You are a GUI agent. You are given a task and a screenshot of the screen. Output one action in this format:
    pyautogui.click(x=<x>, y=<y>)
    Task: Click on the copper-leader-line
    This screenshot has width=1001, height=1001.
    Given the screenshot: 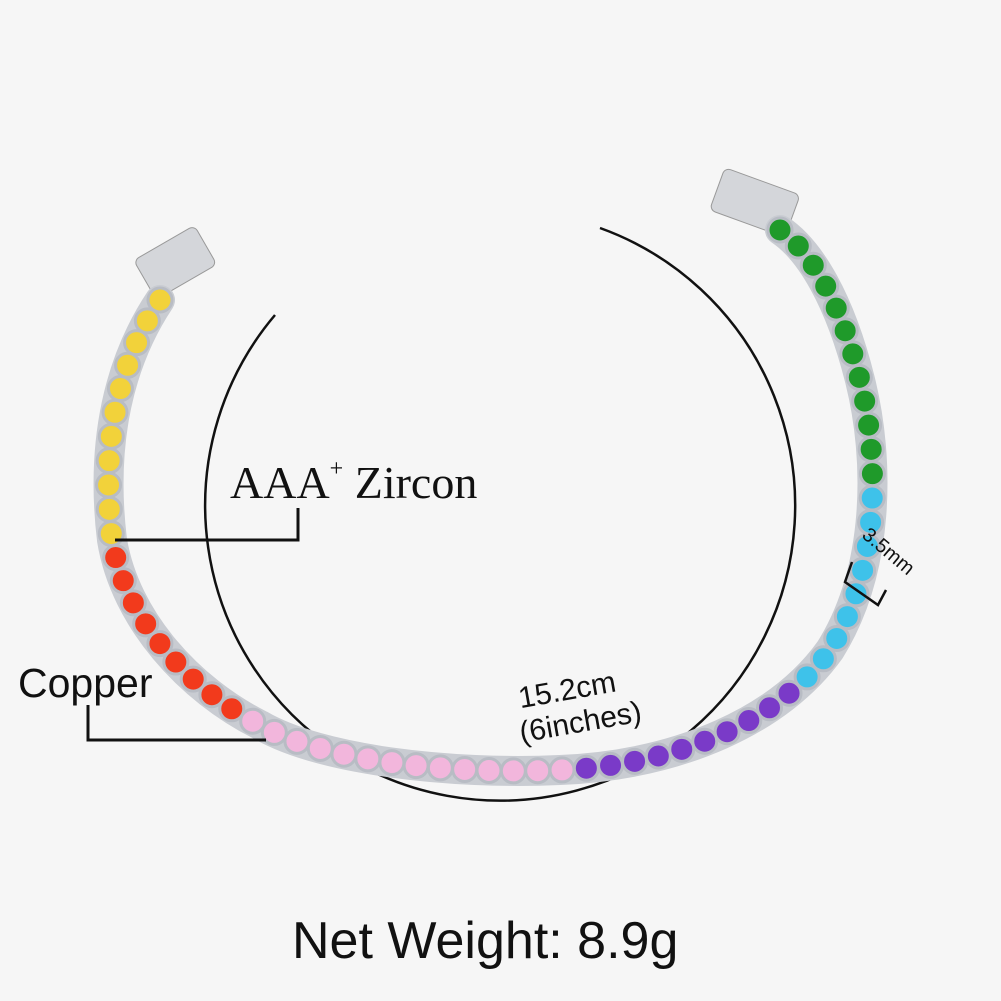 What is the action you would take?
    pyautogui.click(x=176, y=723)
    